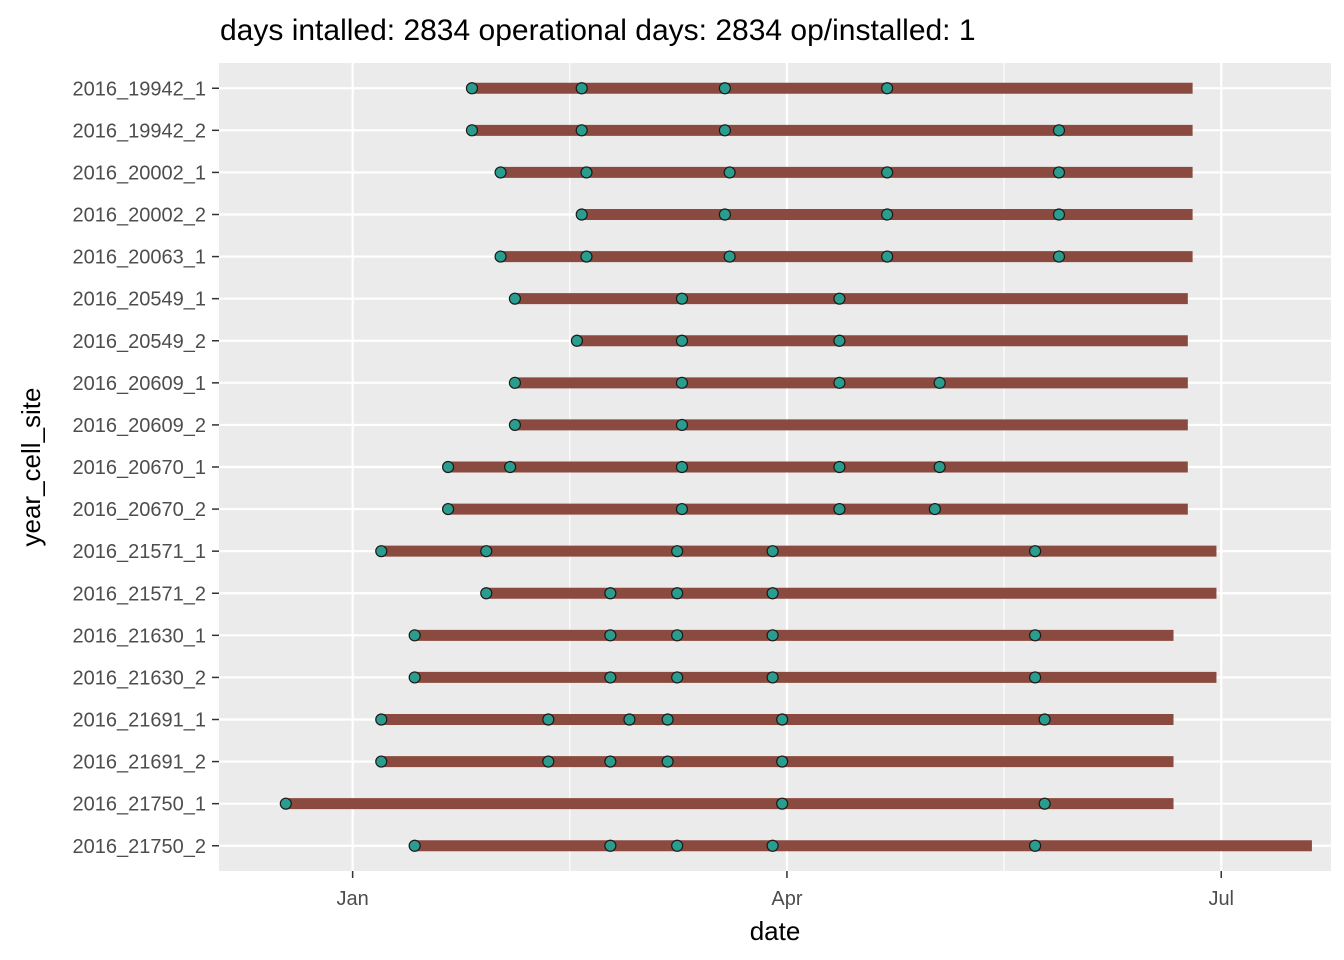  I want to click on y-tick-label: 2016_20609_2, so click(139, 426).